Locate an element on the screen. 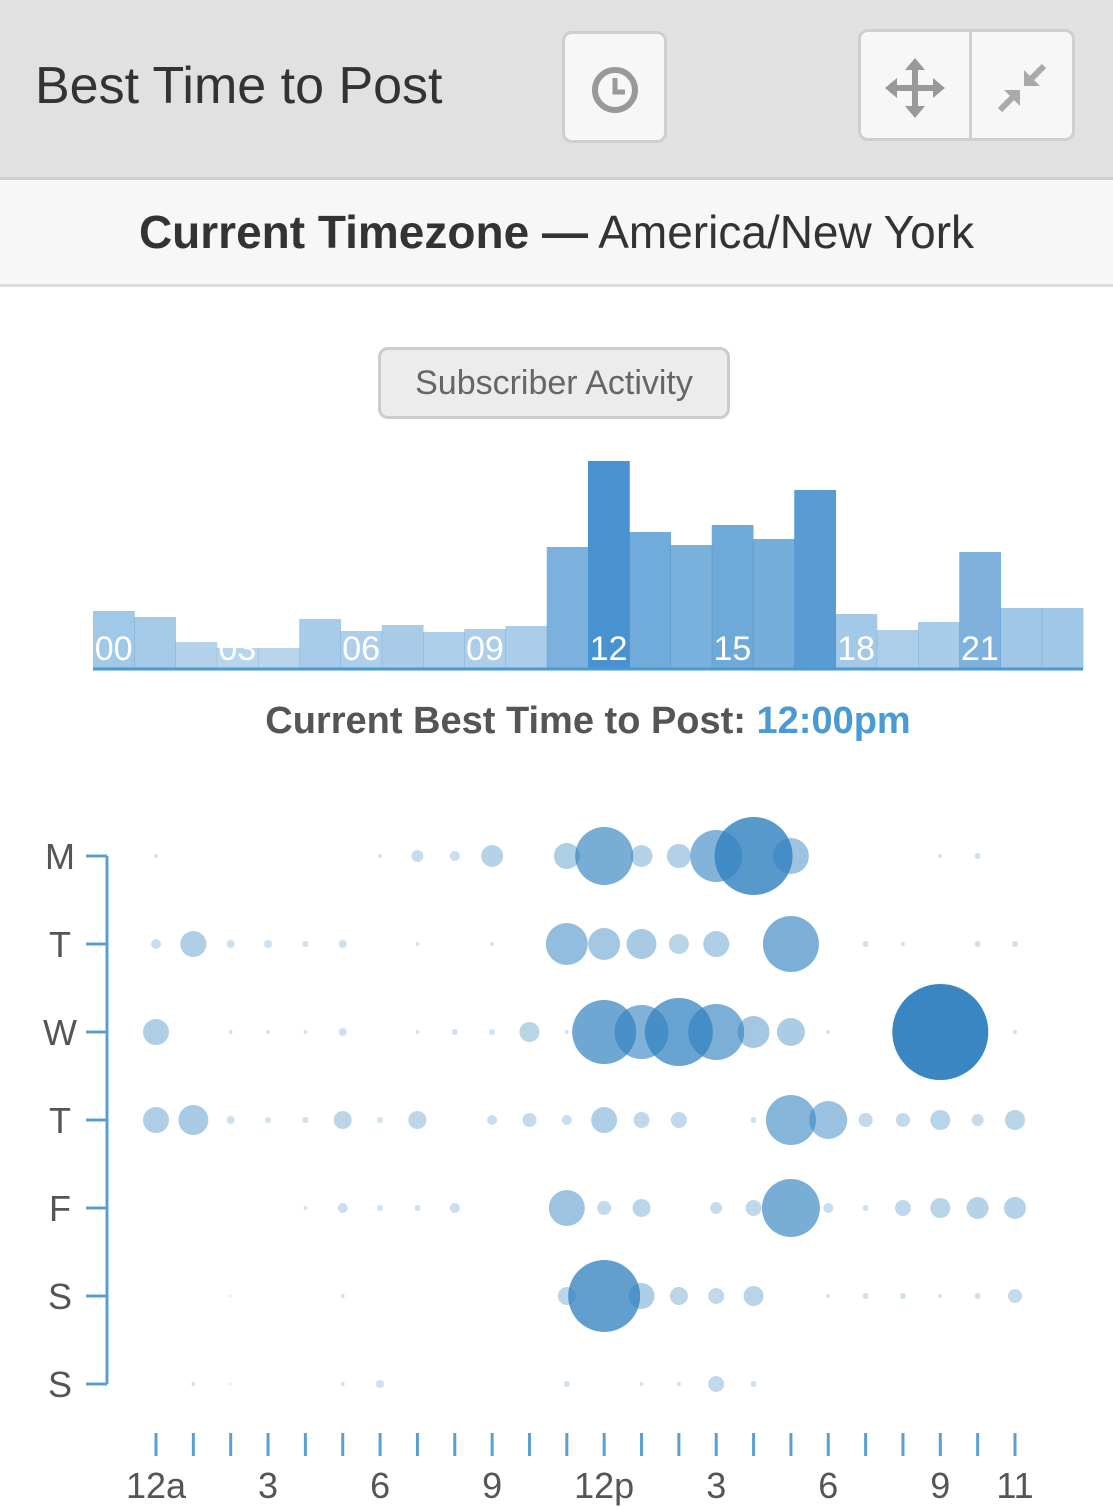 The image size is (1113, 1509). x-tick-label: 12a is located at coordinates (156, 1485).